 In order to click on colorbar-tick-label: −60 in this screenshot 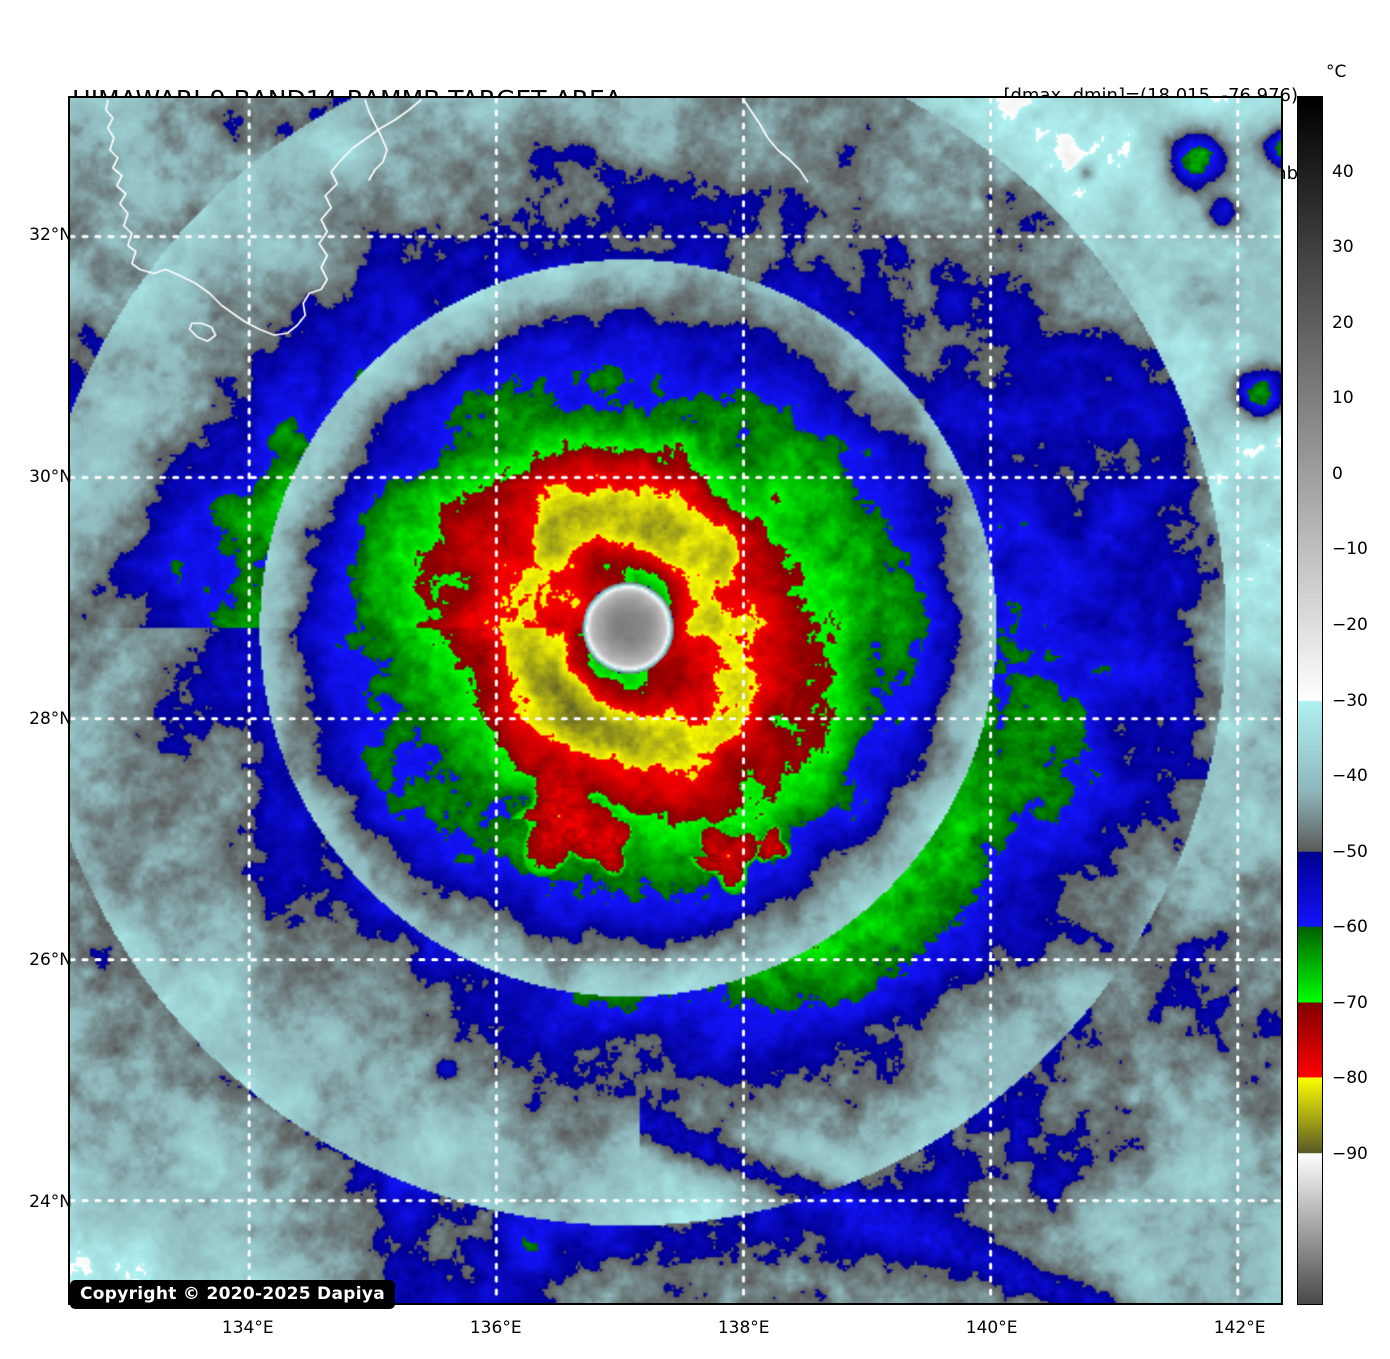, I will do `click(1350, 927)`.